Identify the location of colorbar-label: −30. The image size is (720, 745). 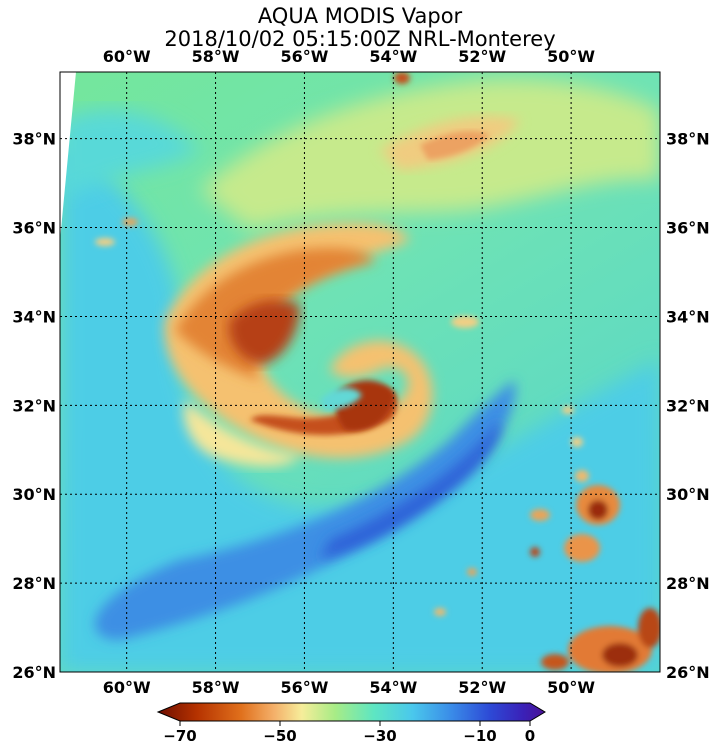
(379, 736).